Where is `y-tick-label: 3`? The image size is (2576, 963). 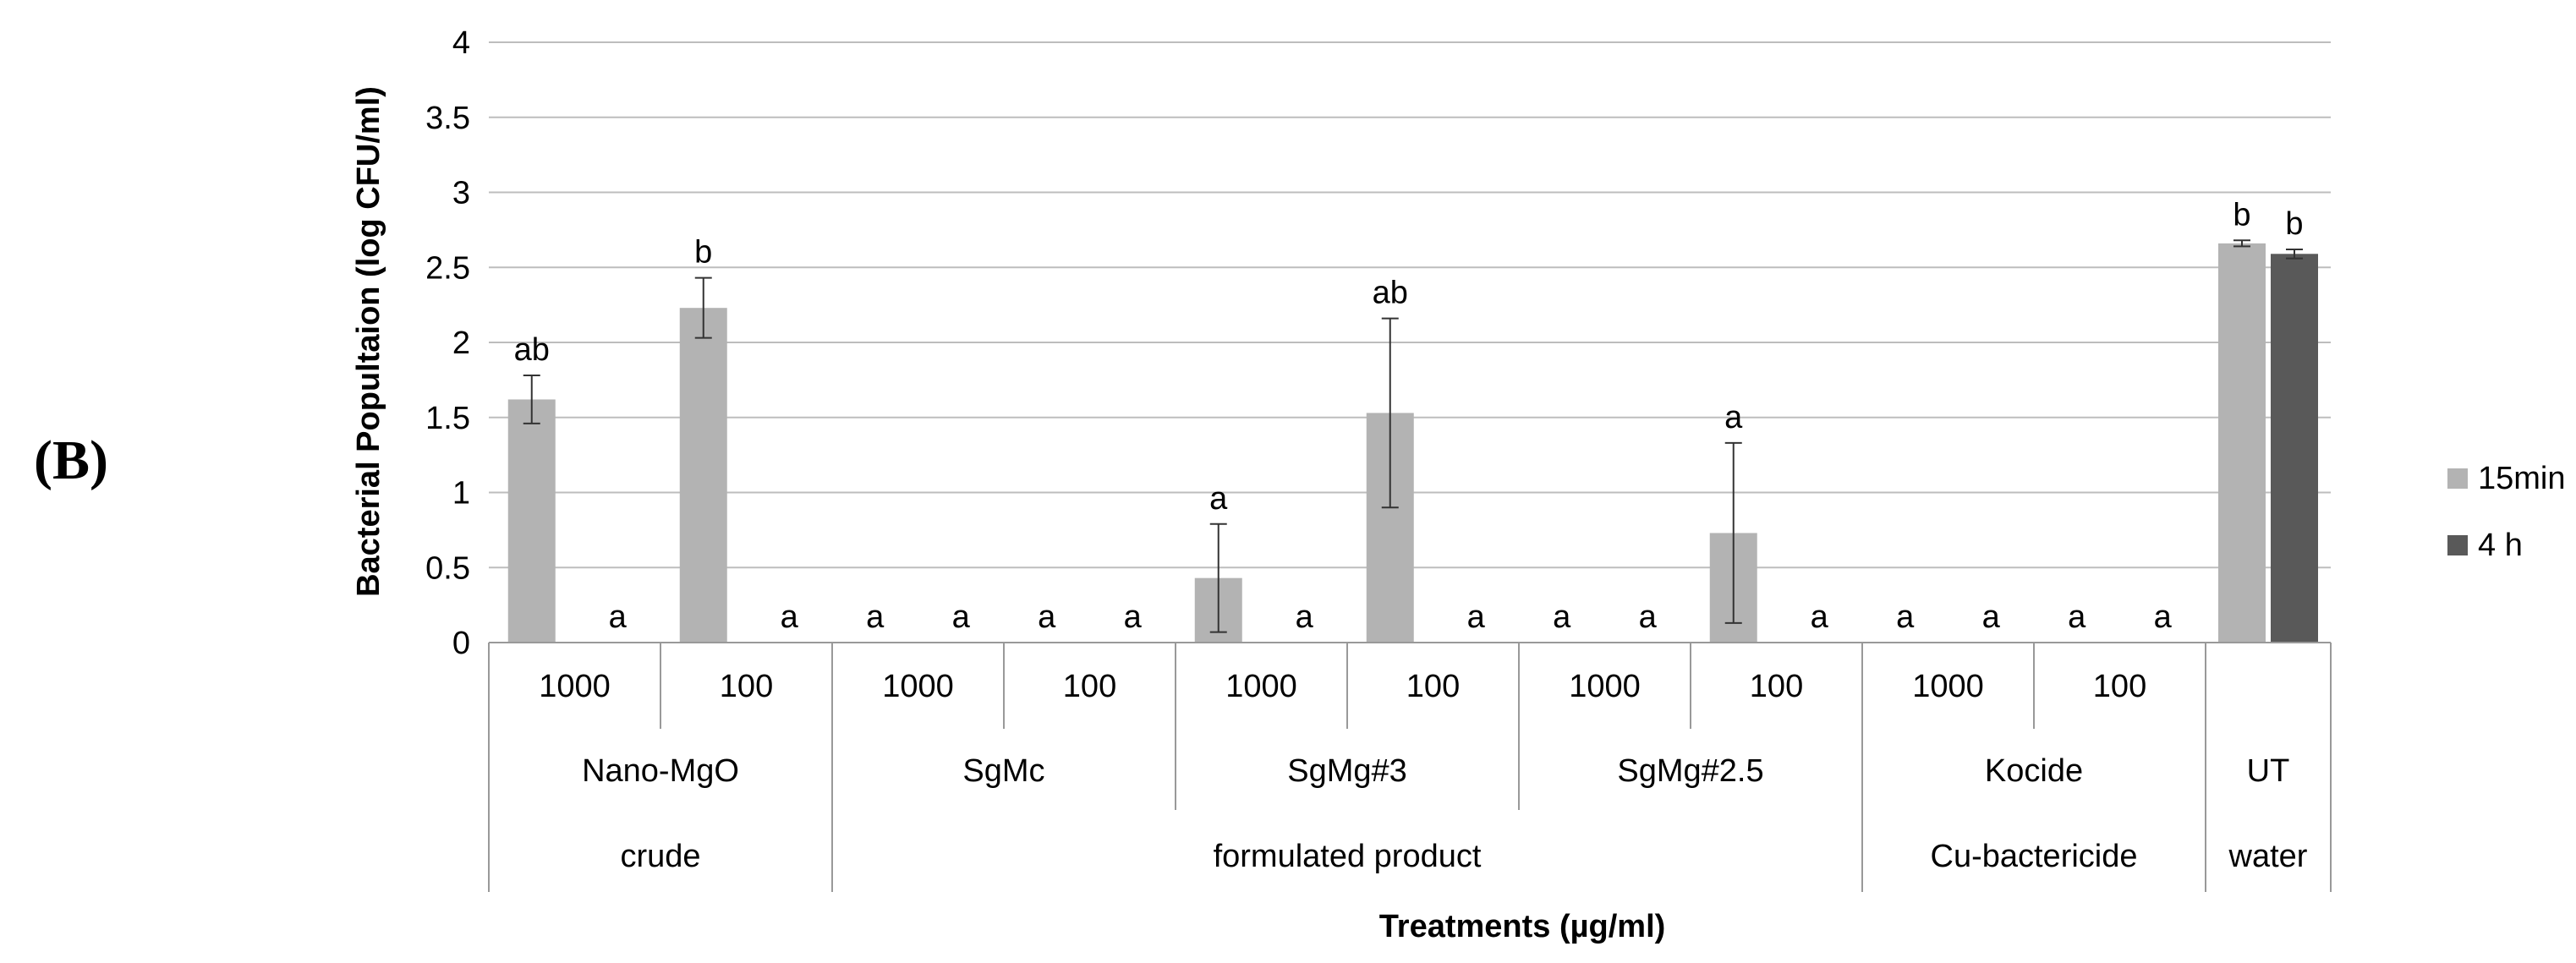
y-tick-label: 3 is located at coordinates (461, 193).